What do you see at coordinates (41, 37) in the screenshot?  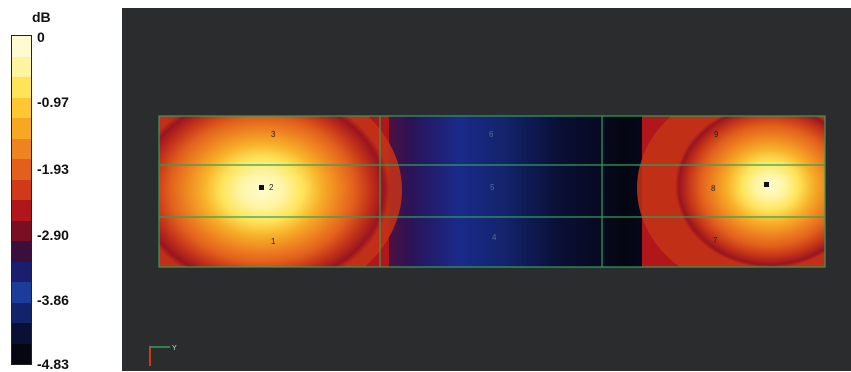 I see `legend-tick-0: 0` at bounding box center [41, 37].